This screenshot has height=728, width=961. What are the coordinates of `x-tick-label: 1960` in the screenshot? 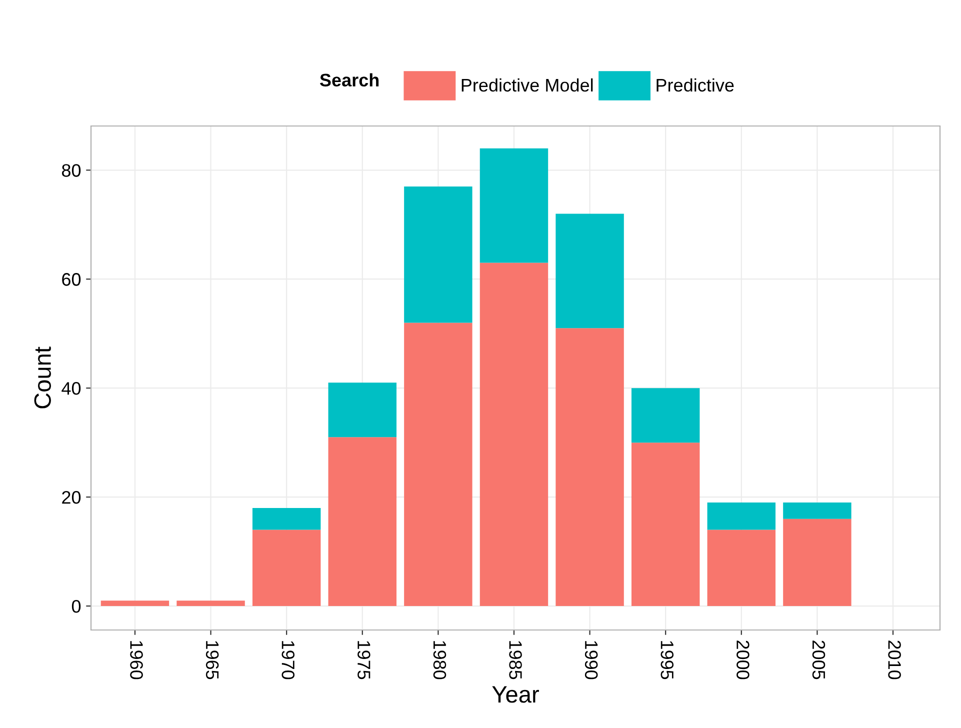 It's located at (136, 660).